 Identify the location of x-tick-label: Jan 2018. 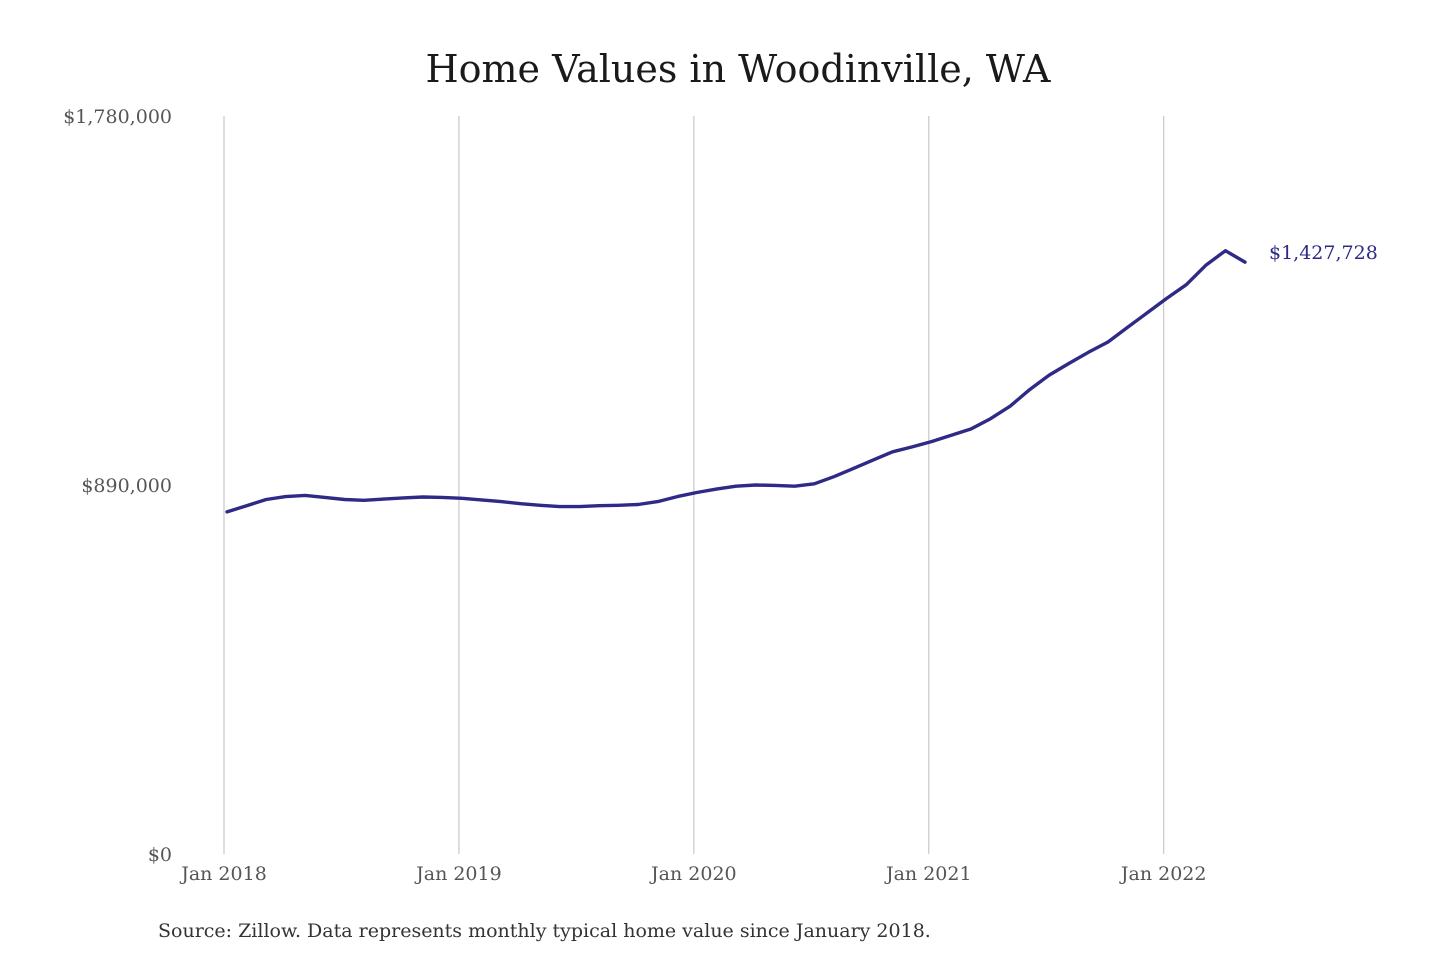
(223, 874).